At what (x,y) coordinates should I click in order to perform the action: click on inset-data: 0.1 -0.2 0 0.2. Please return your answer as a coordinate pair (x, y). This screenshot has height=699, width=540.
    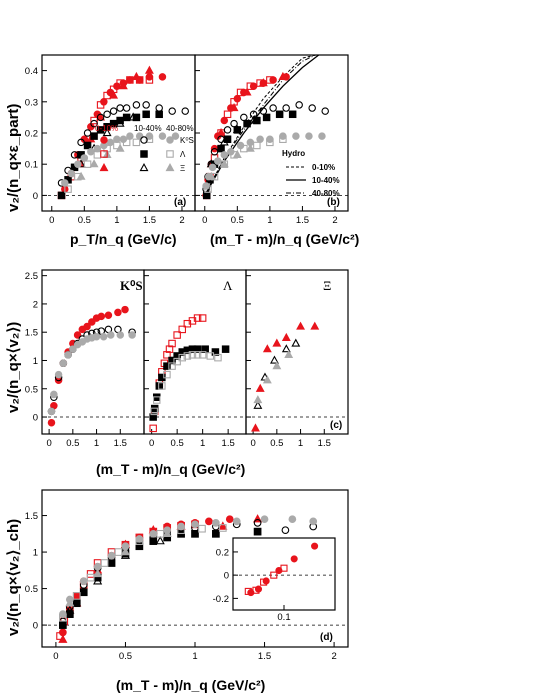
    Looking at the image, I should click on (274, 582).